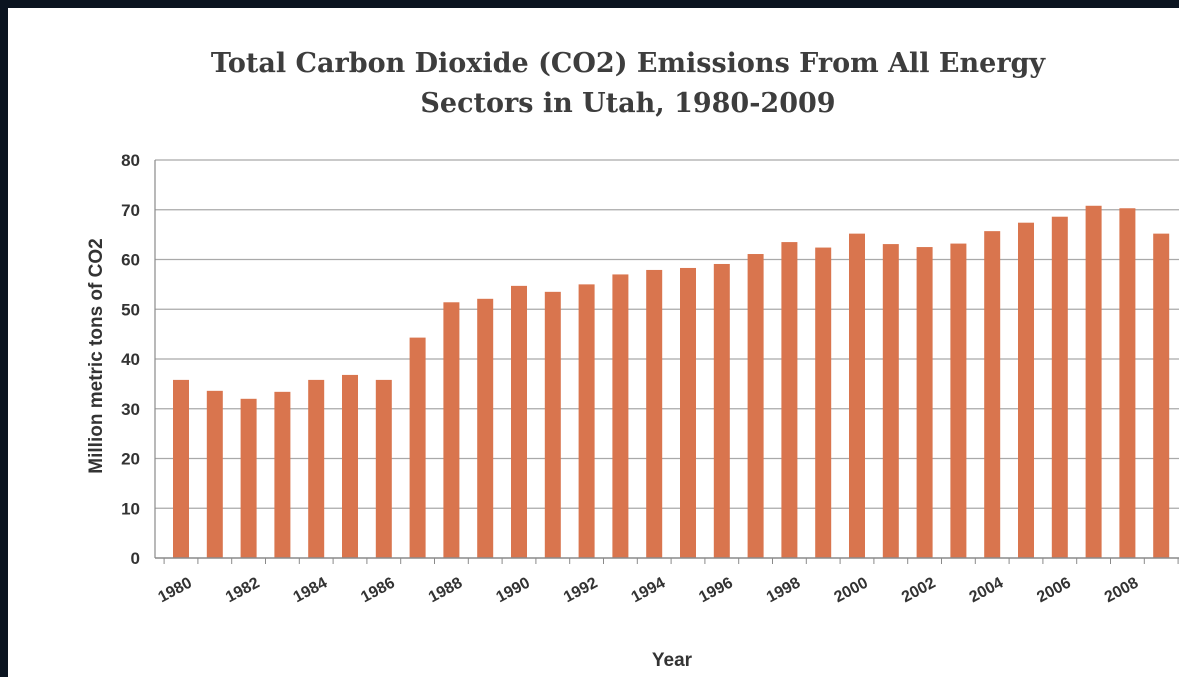 The width and height of the screenshot is (1179, 677). I want to click on x-tick-label: 1984, so click(310, 590).